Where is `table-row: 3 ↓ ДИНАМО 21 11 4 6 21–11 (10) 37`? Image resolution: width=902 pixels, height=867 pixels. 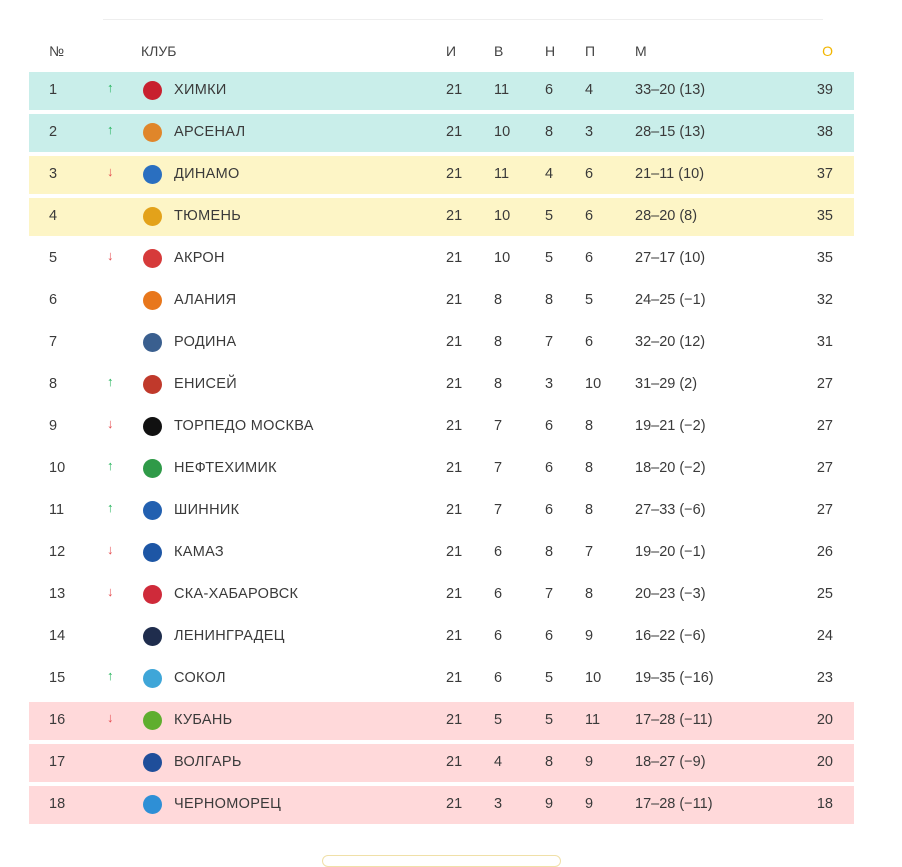
table-row: 3 ↓ ДИНАМО 21 11 4 6 21–11 (10) 37 is located at coordinates (441, 175).